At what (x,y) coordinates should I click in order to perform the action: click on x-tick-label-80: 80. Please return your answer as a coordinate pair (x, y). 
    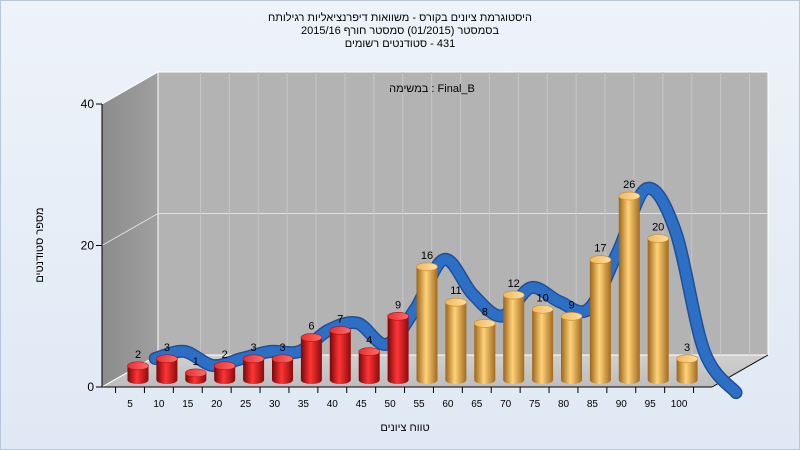
    Looking at the image, I should click on (564, 404).